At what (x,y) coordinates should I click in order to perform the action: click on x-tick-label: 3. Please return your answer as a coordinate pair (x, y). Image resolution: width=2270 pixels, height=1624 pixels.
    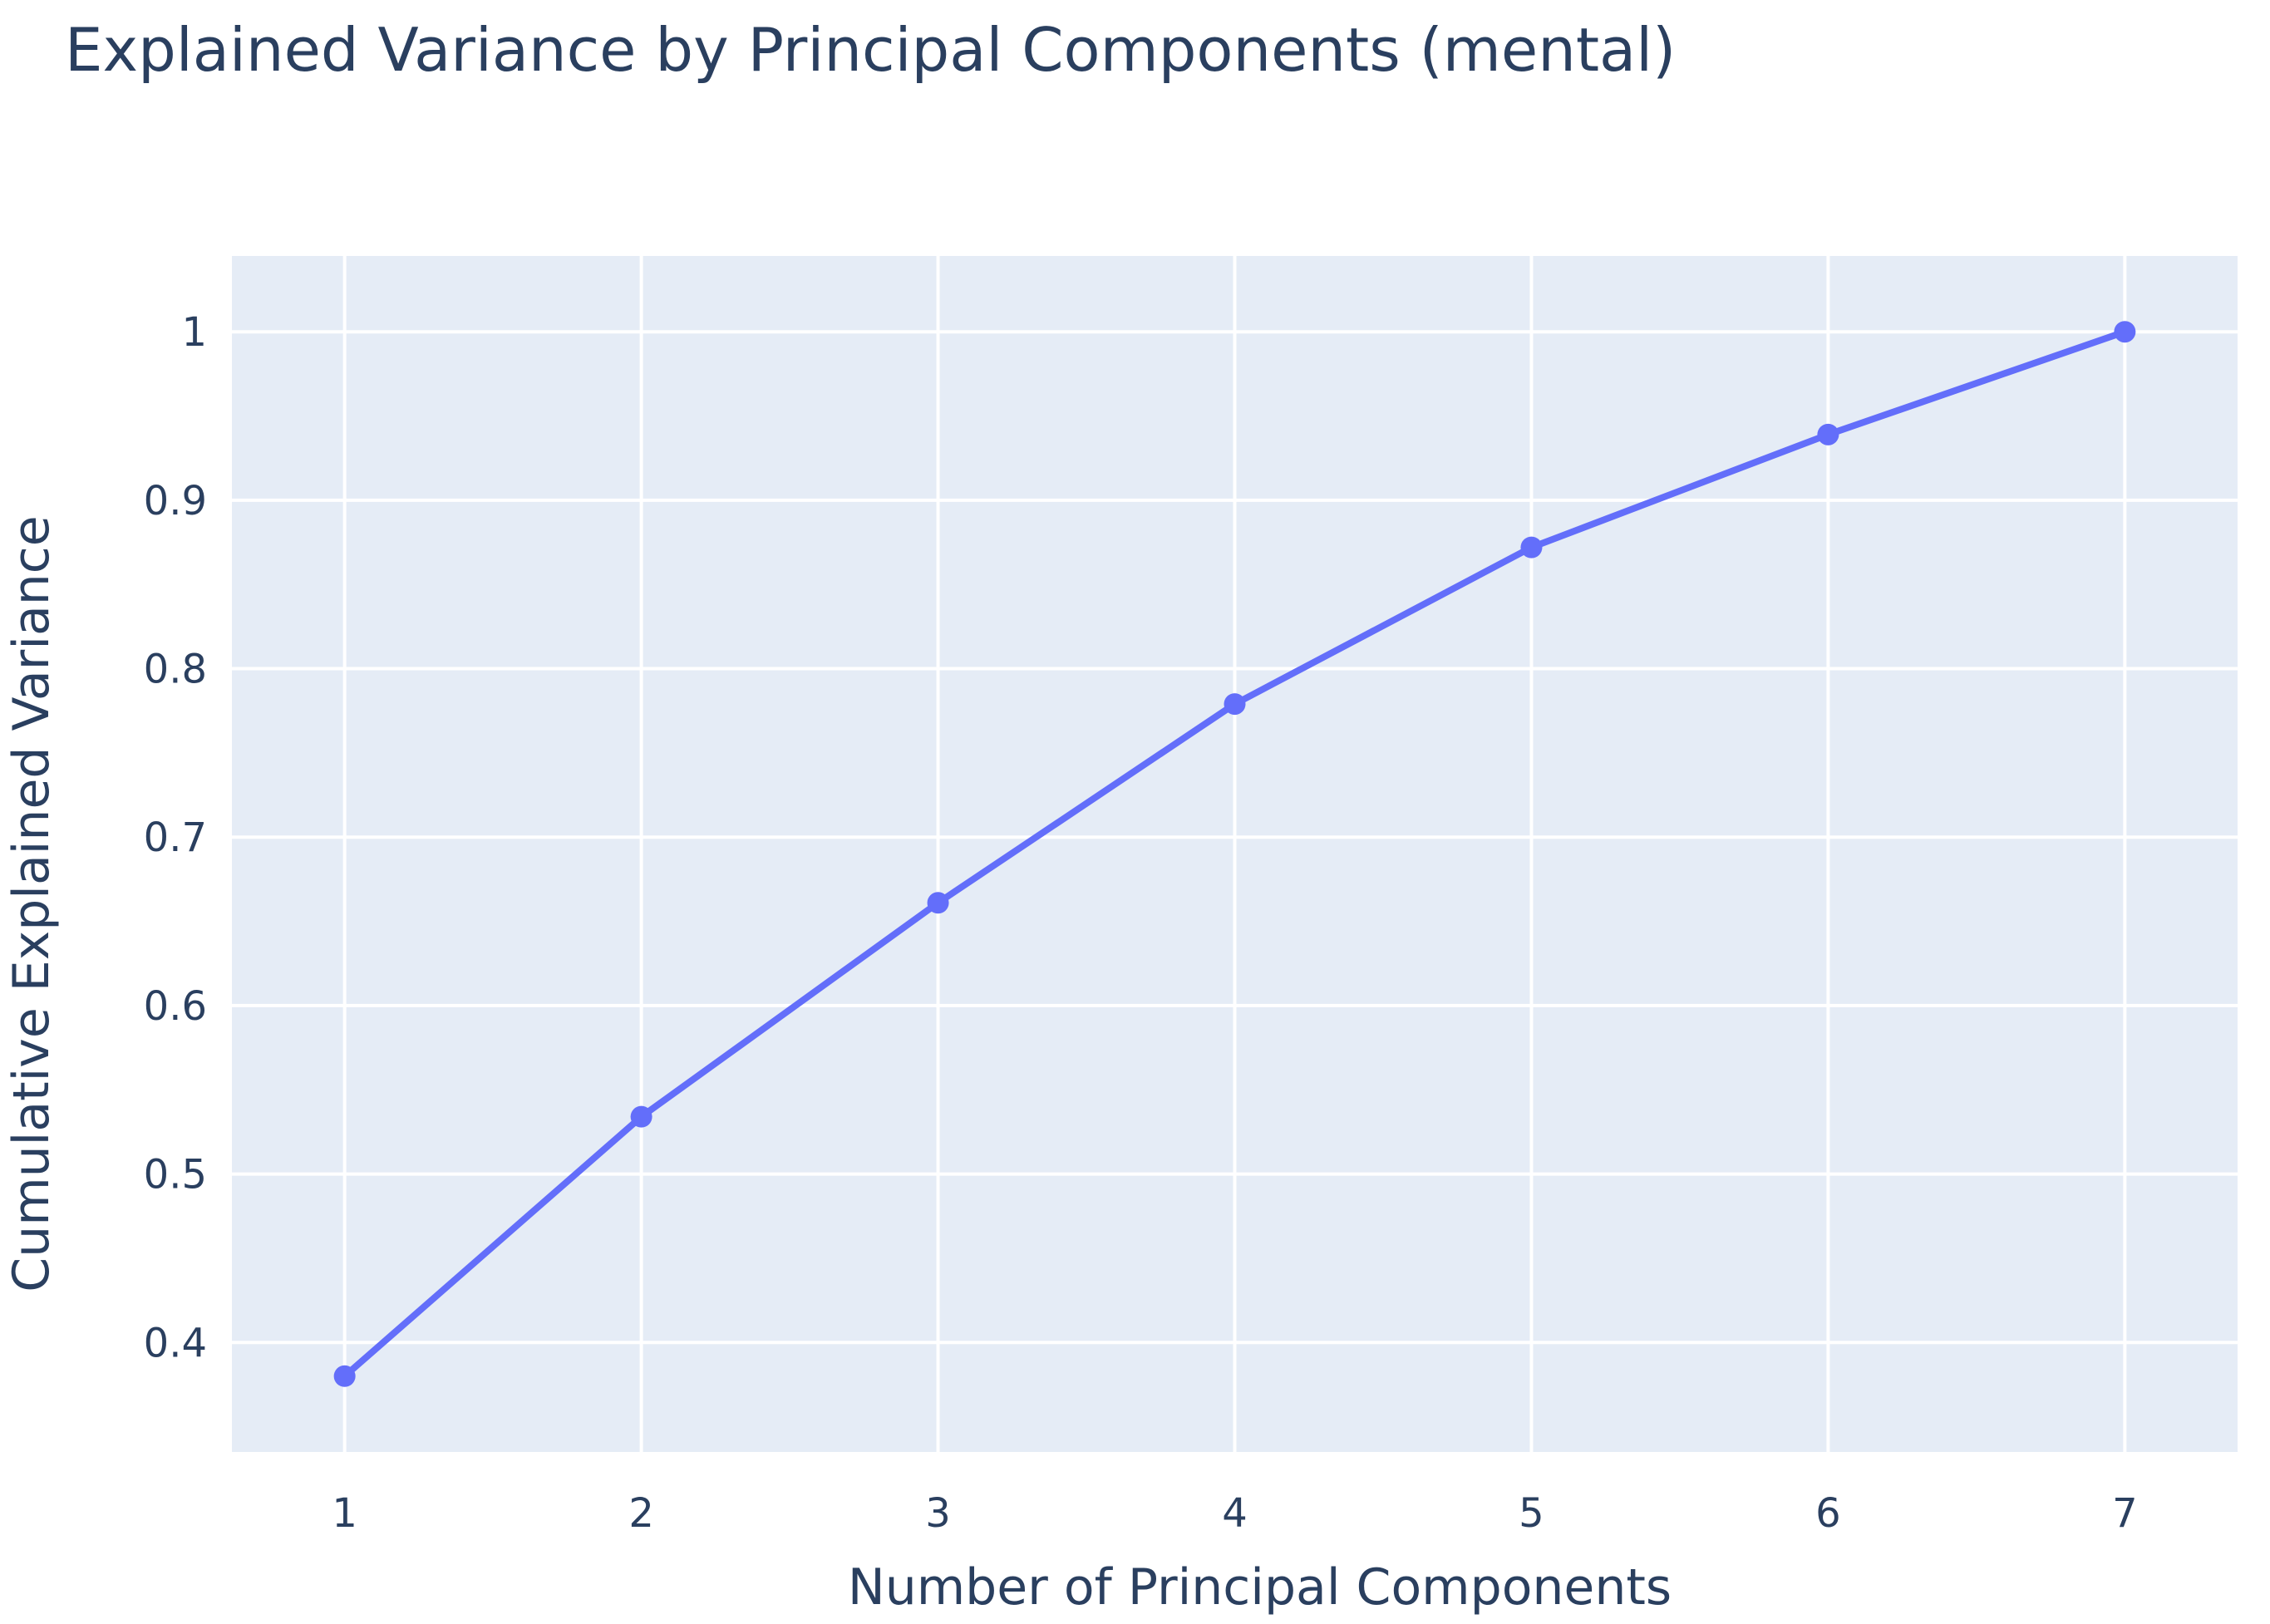
    Looking at the image, I should click on (938, 1513).